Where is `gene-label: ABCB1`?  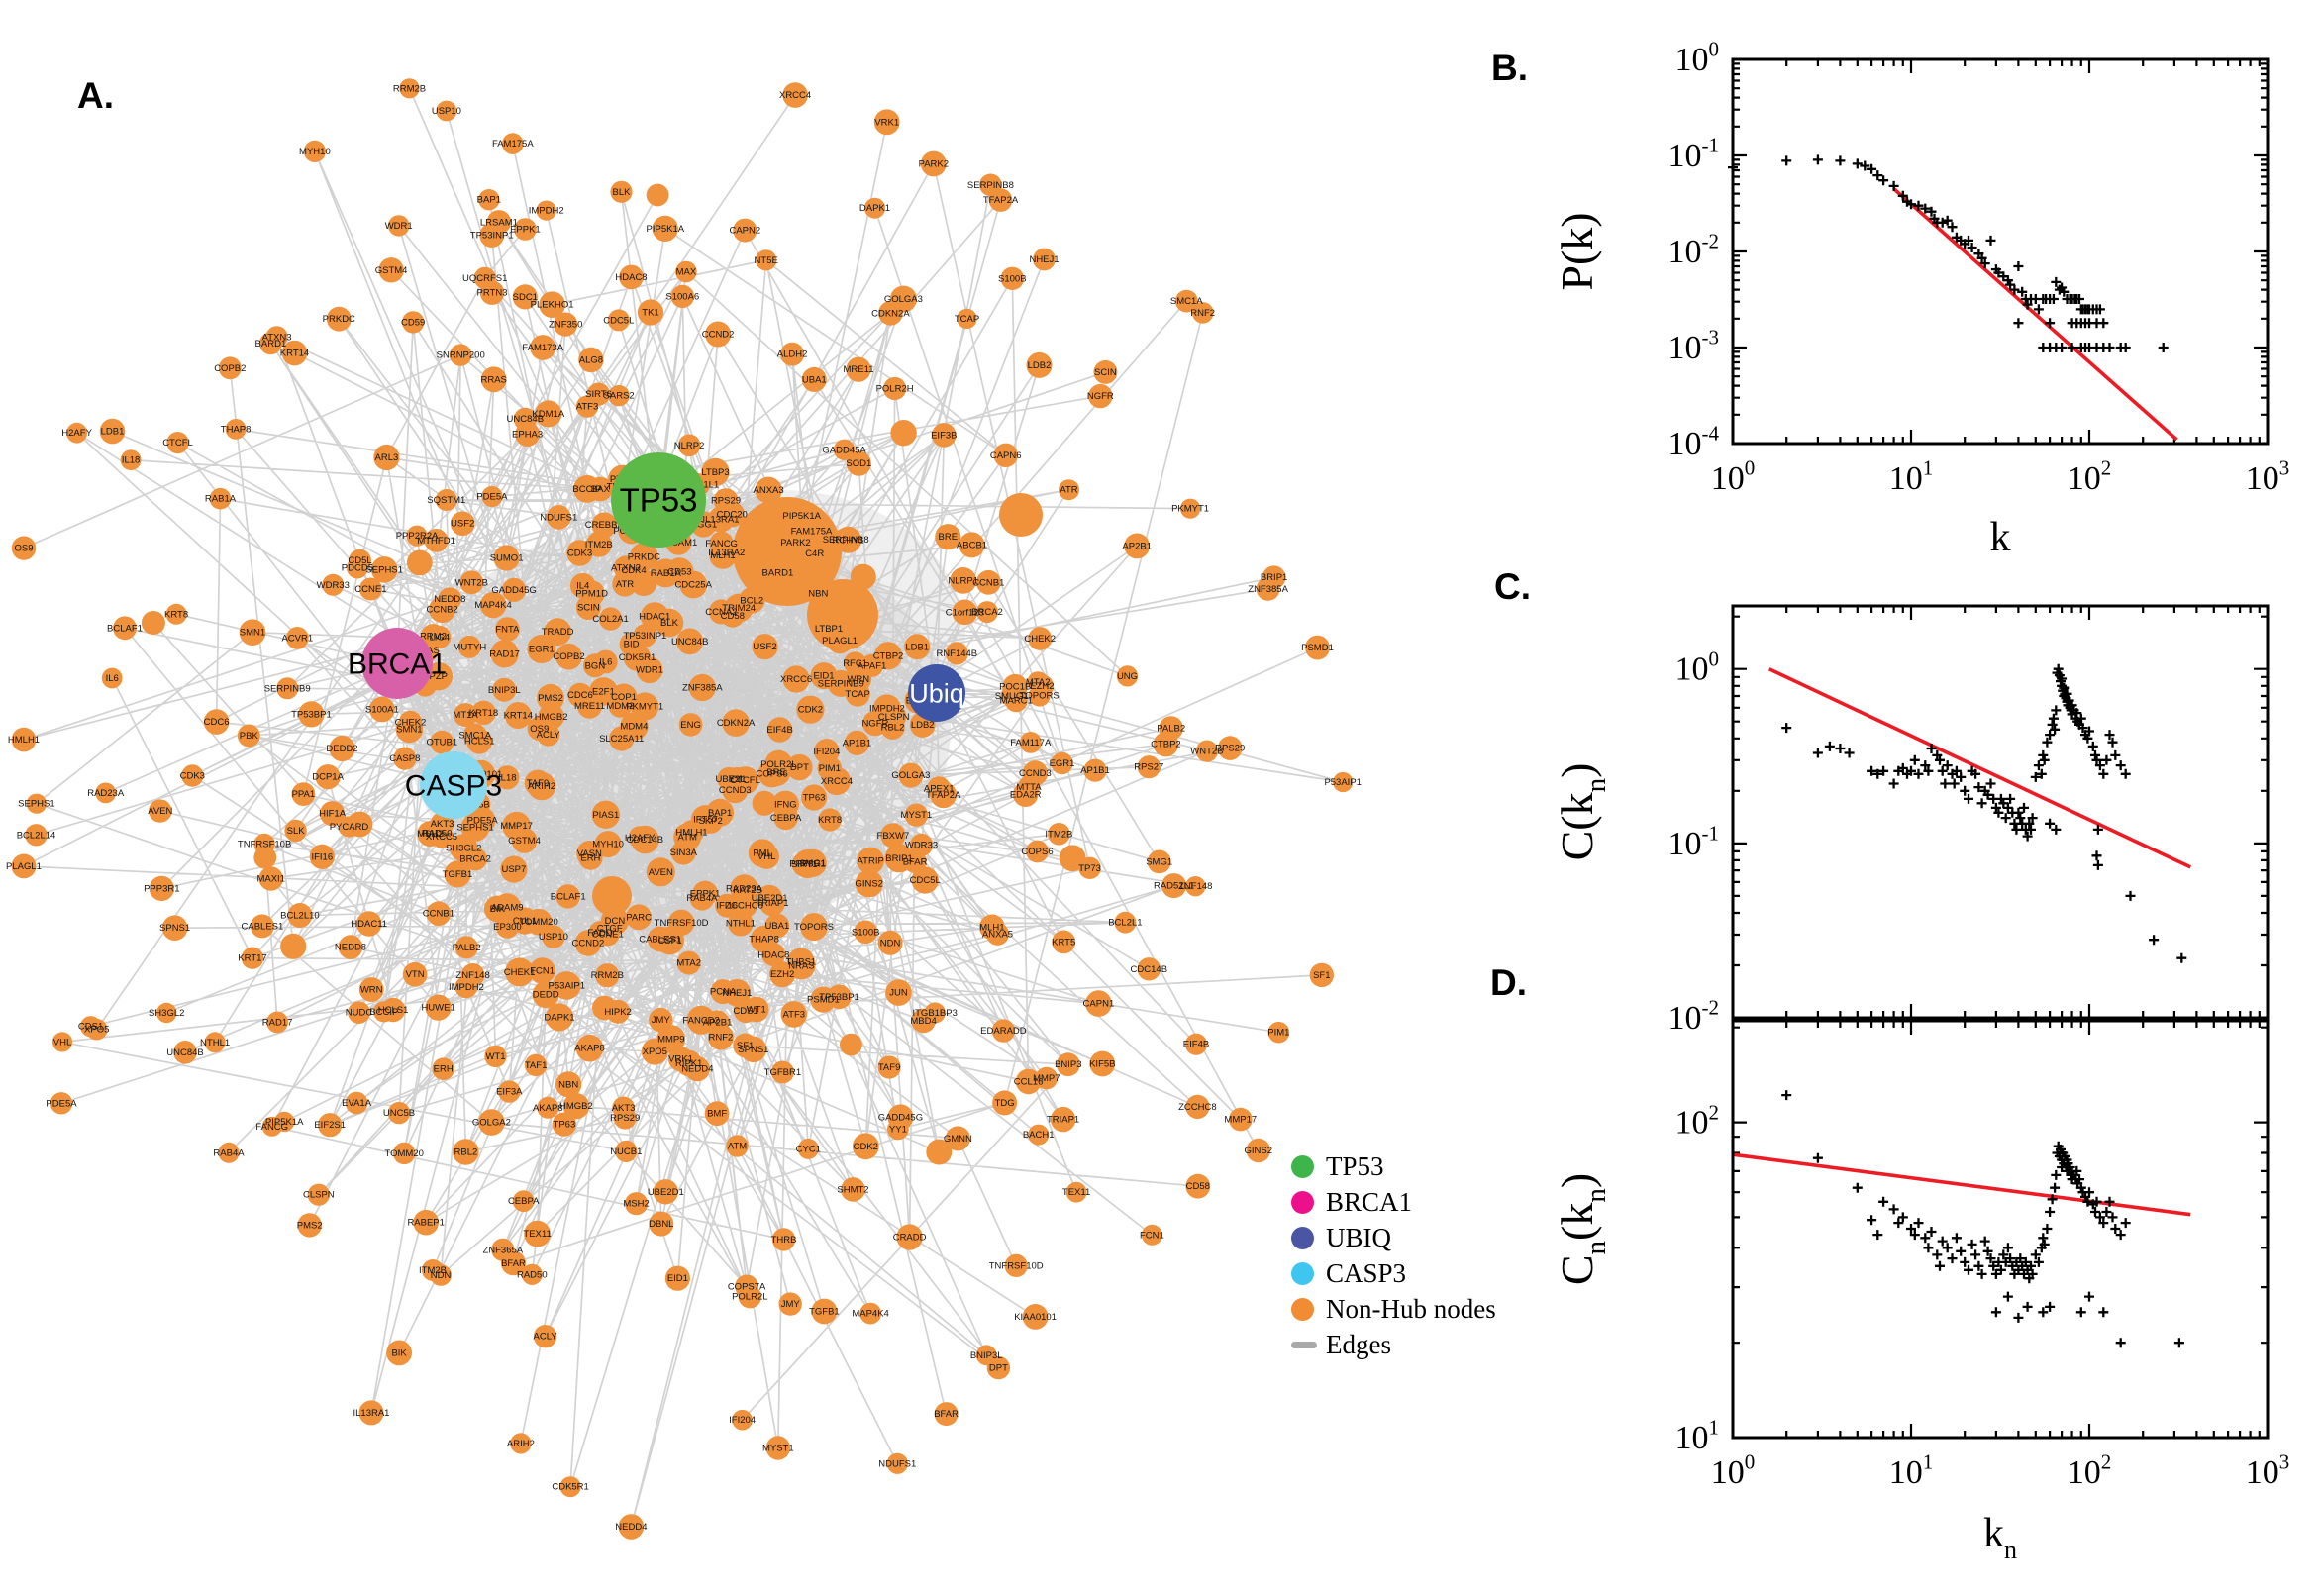 gene-label: ABCB1 is located at coordinates (972, 545).